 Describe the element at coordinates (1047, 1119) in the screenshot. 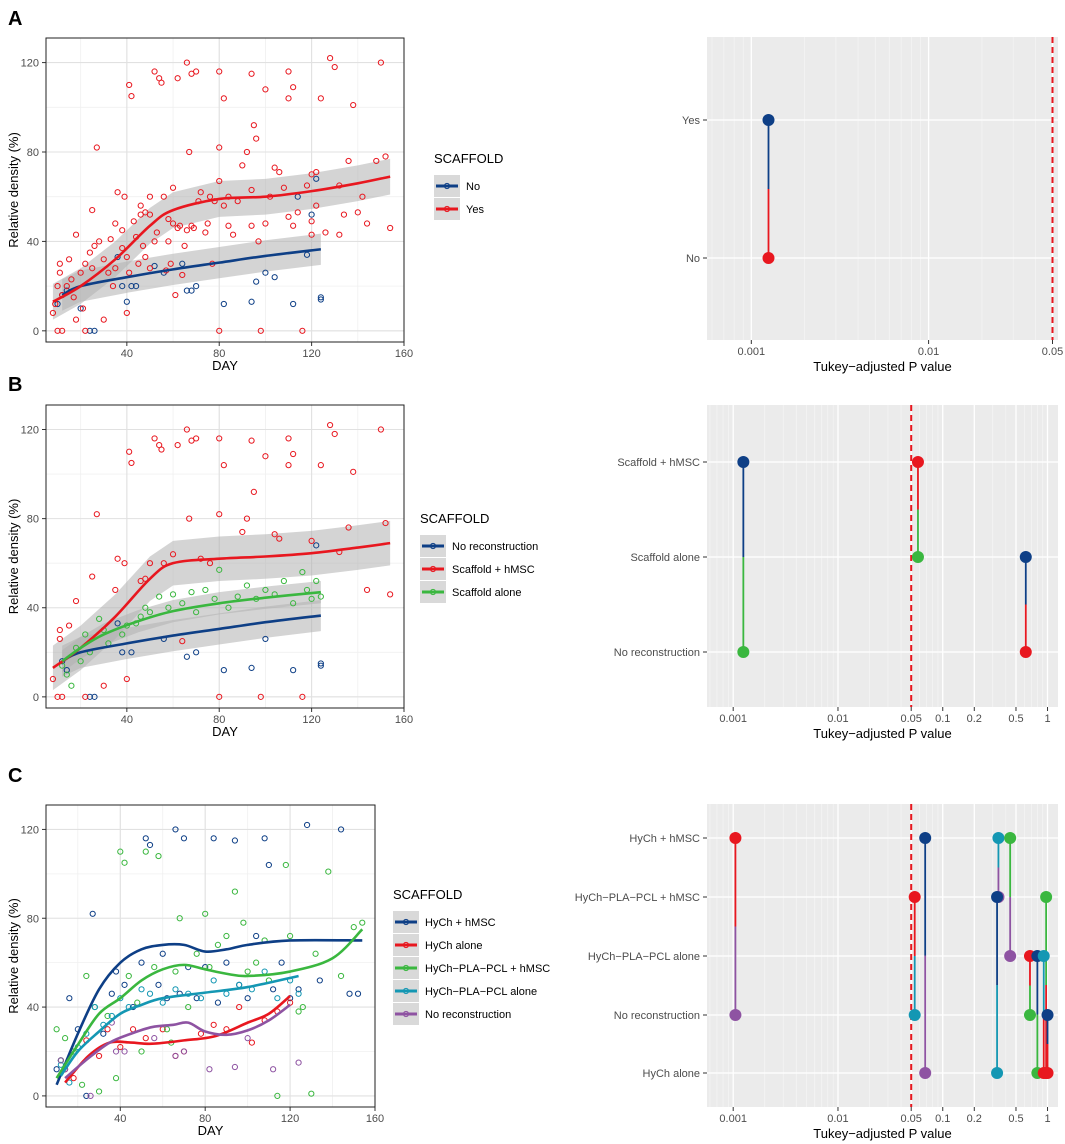

I see `x-tick-label: 1` at that location.